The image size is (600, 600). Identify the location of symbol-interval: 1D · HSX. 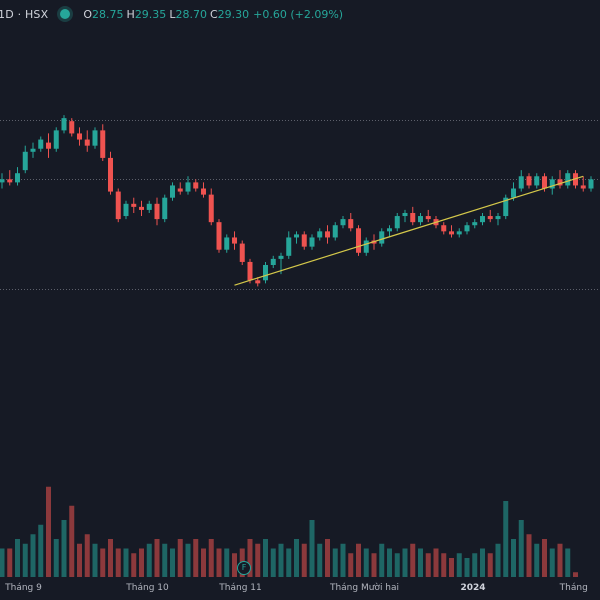
(24, 14).